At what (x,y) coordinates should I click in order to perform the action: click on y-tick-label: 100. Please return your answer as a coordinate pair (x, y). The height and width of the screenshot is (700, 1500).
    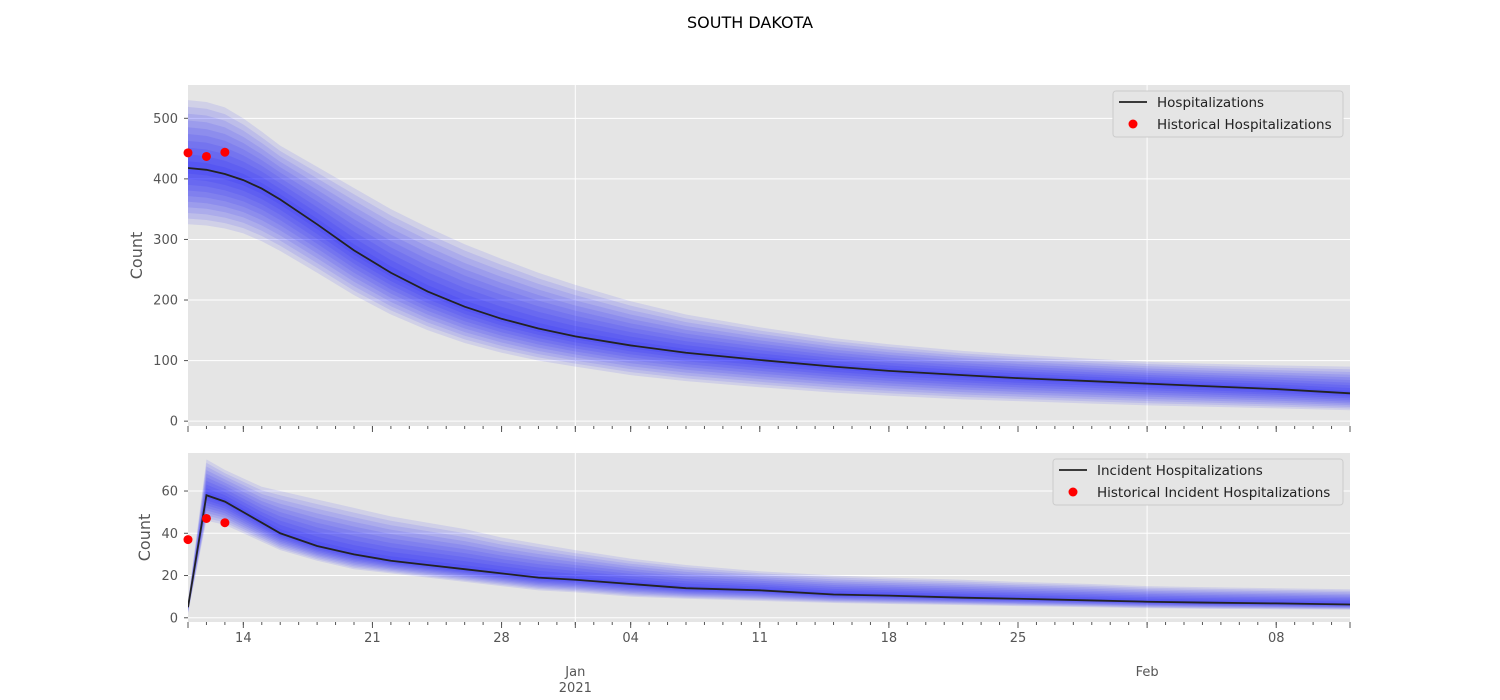
    Looking at the image, I should click on (165, 361).